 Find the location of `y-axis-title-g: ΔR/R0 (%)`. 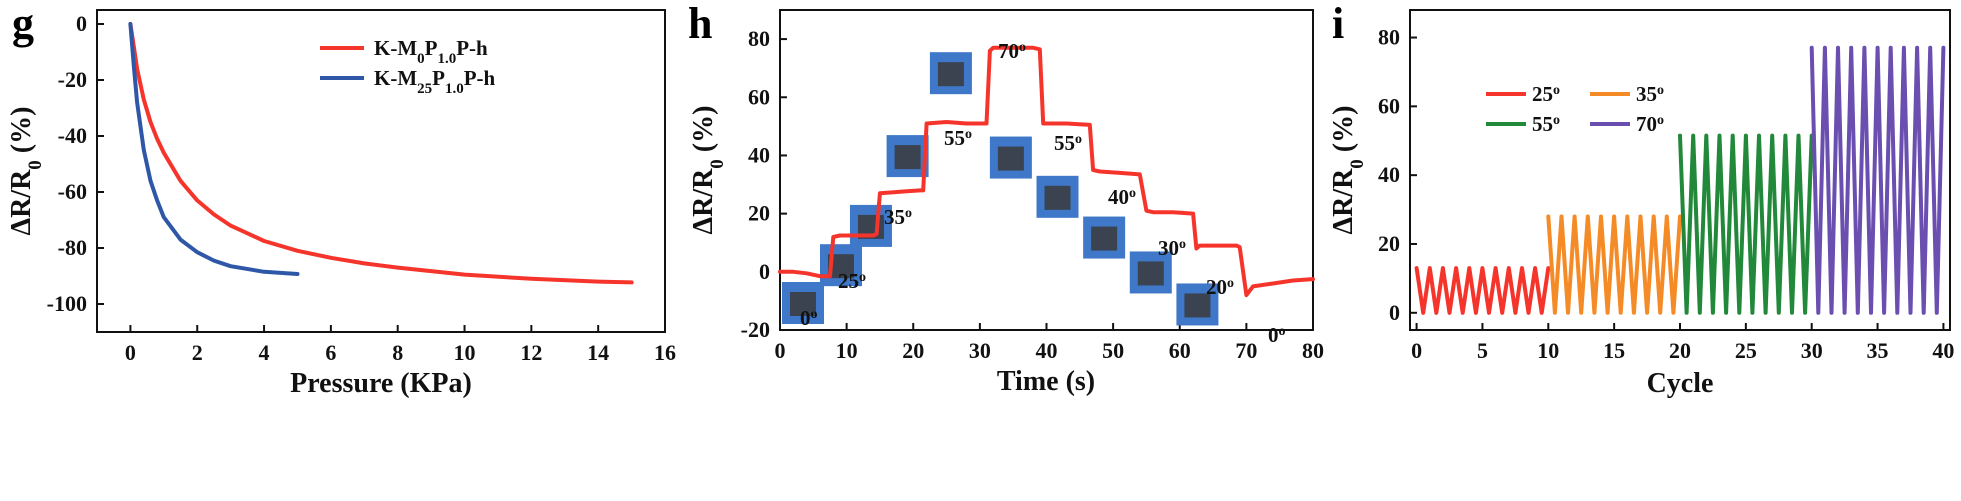

y-axis-title-g: ΔR/R0 (%) is located at coordinates (26, 171).